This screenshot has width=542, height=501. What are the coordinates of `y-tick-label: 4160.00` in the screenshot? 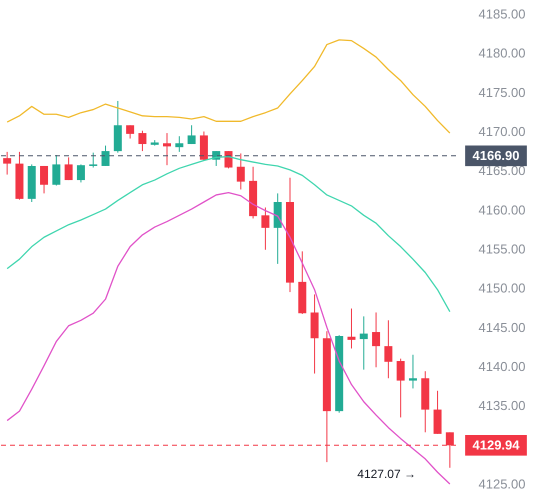 It's located at (502, 210).